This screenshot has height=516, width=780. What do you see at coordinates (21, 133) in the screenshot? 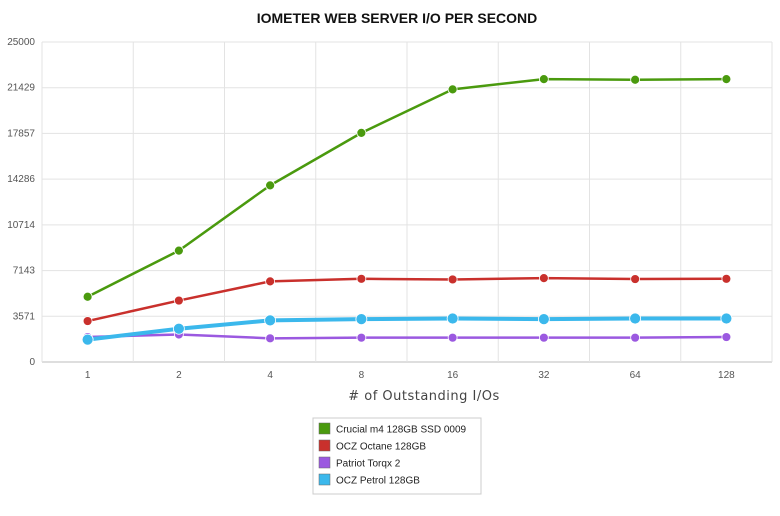
I see `y-tick-label: 17857` at bounding box center [21, 133].